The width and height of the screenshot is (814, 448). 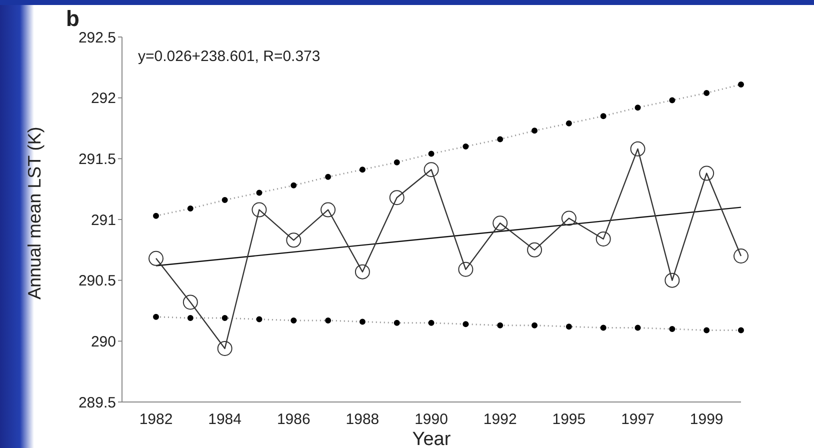 What do you see at coordinates (225, 419) in the screenshot?
I see `x-tick-label: 1984` at bounding box center [225, 419].